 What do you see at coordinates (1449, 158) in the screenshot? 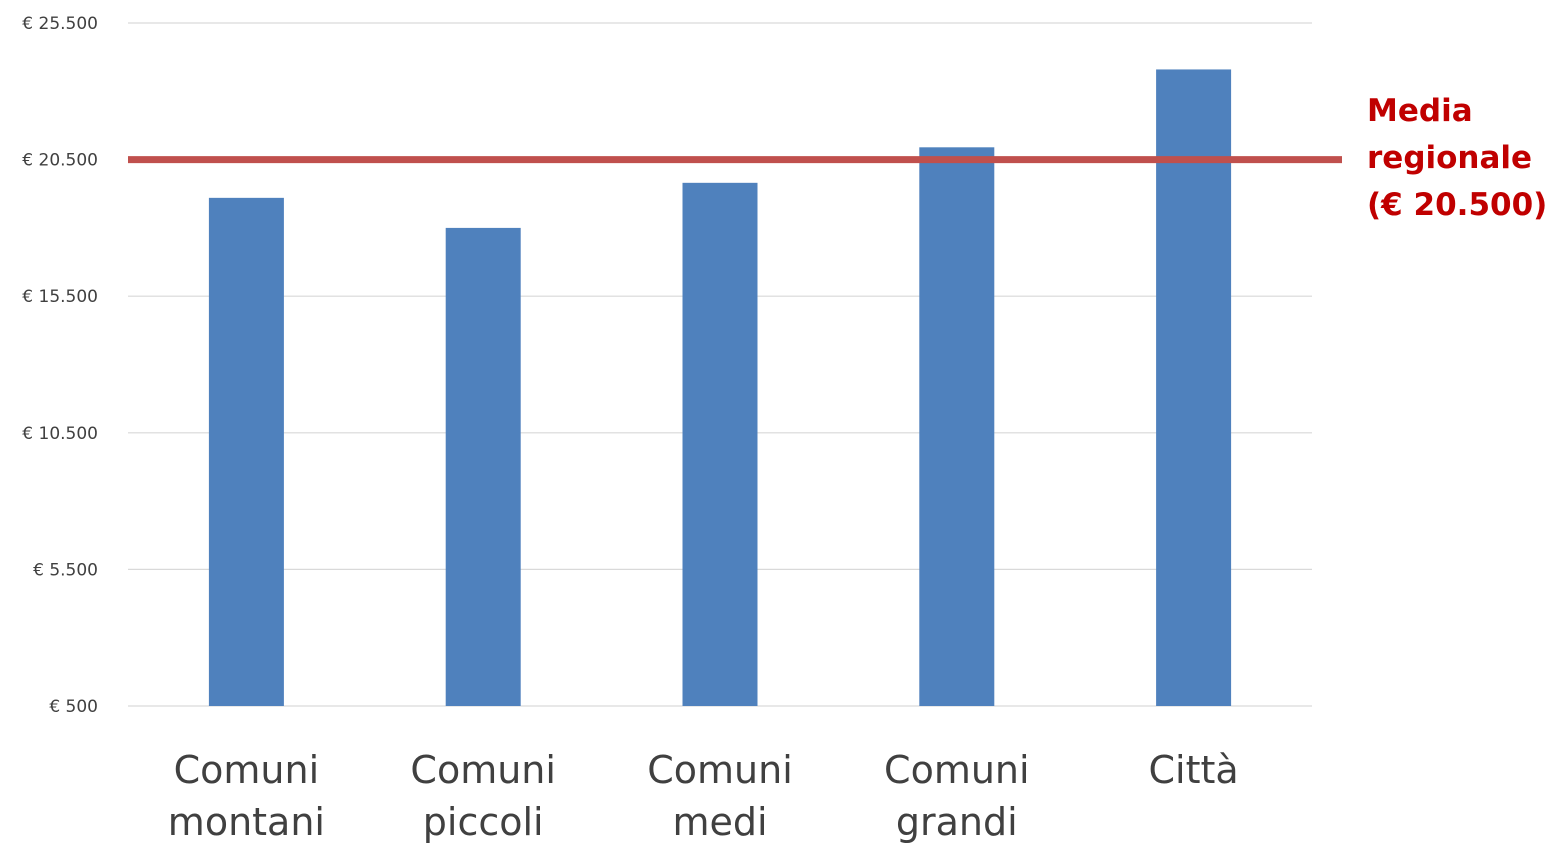
I see `reference-label-line: regionale` at bounding box center [1449, 158].